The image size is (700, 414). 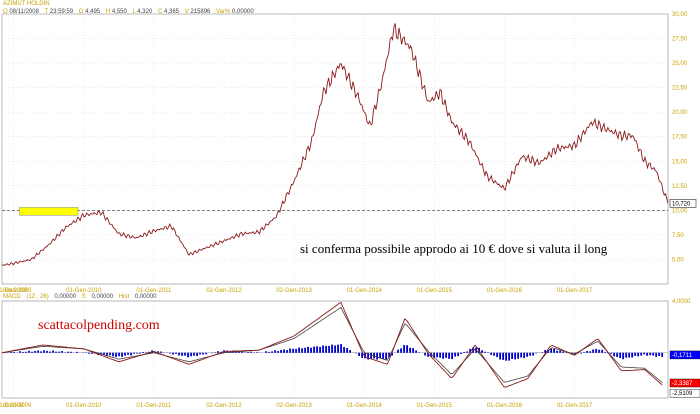 I want to click on price-x-tick-label: 0ro-2008, so click(x=15, y=291).